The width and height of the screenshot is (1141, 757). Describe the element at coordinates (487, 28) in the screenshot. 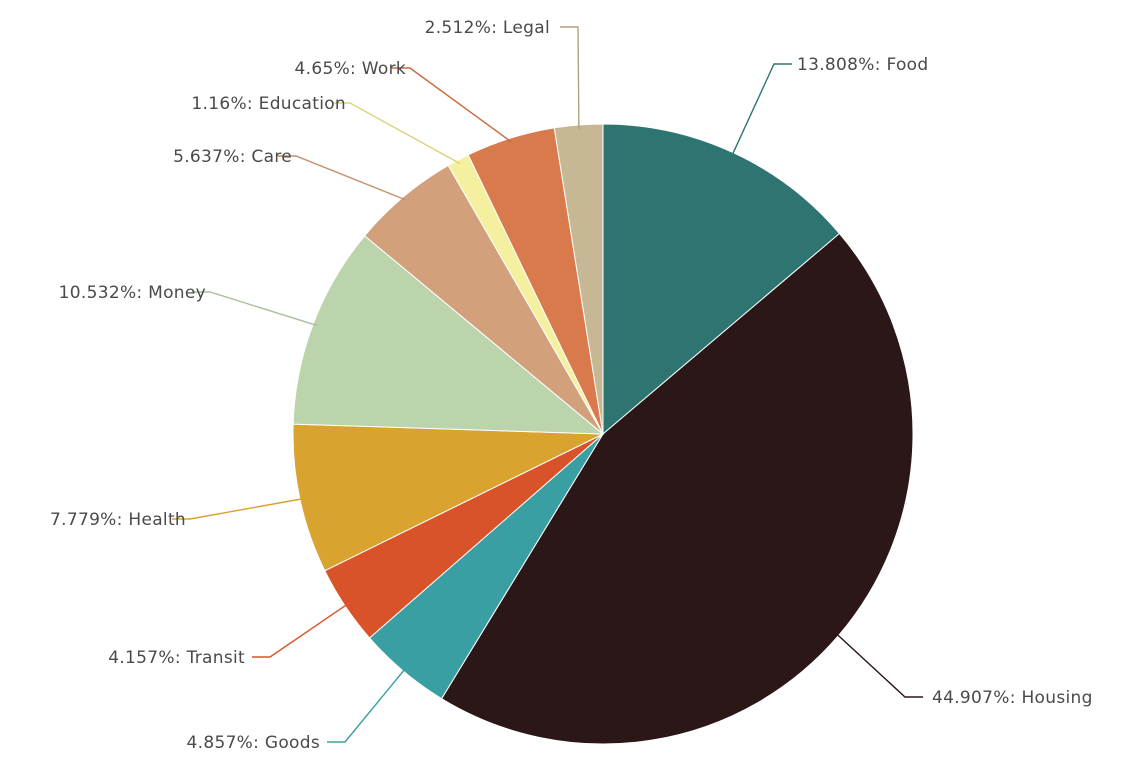

I see `slice-label-legal: 2.512%: Legal` at that location.